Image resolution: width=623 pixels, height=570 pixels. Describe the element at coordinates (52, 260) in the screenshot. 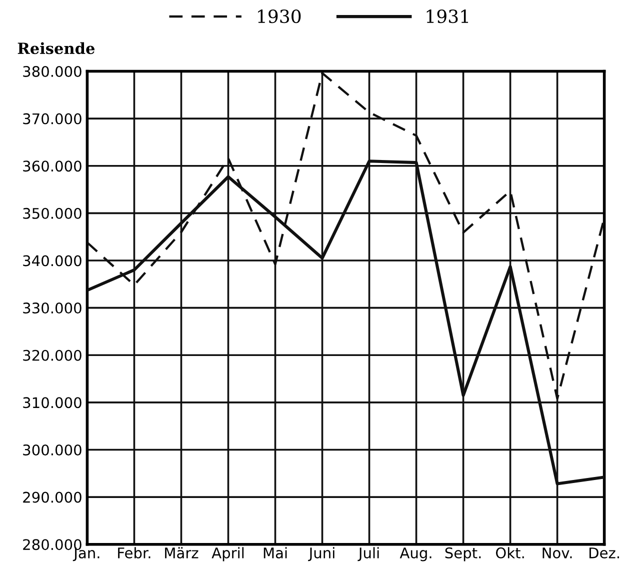

I see `y-tick-label: 340.000` at that location.